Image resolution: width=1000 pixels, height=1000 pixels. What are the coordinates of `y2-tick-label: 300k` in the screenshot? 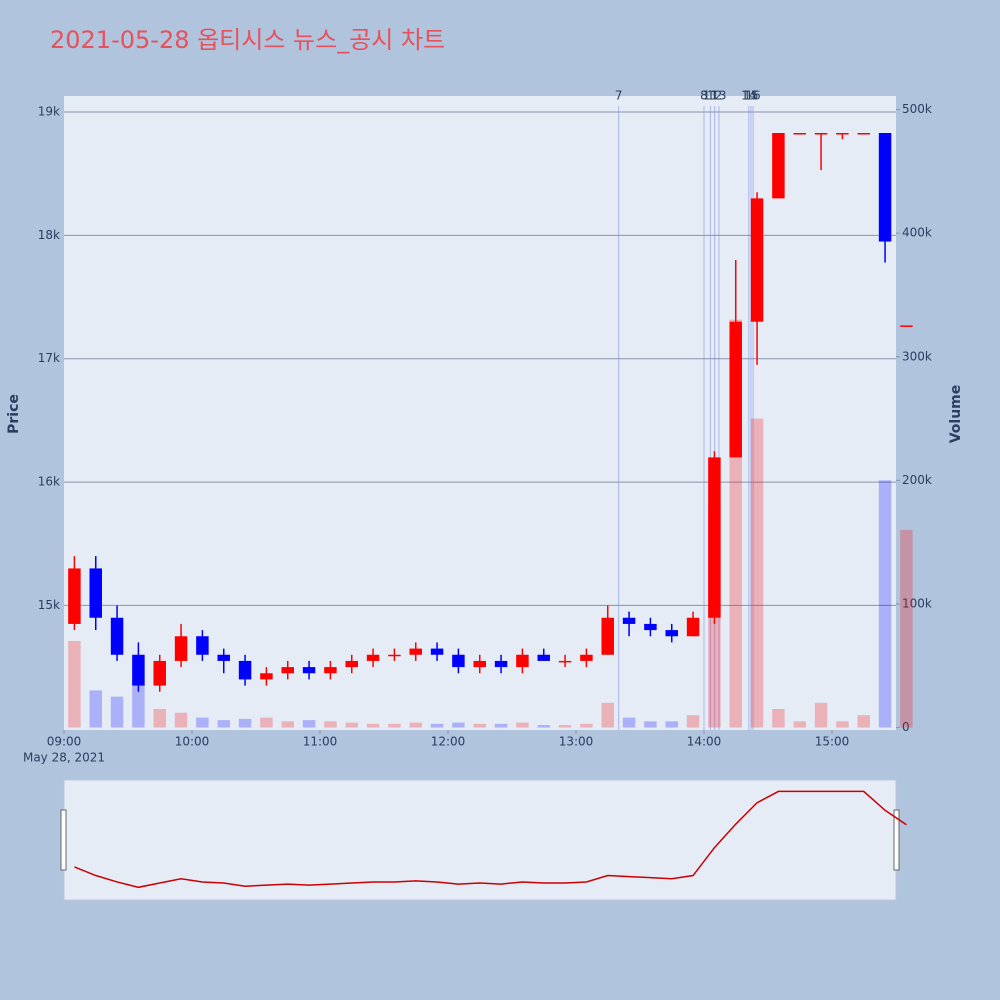 It's located at (917, 356).